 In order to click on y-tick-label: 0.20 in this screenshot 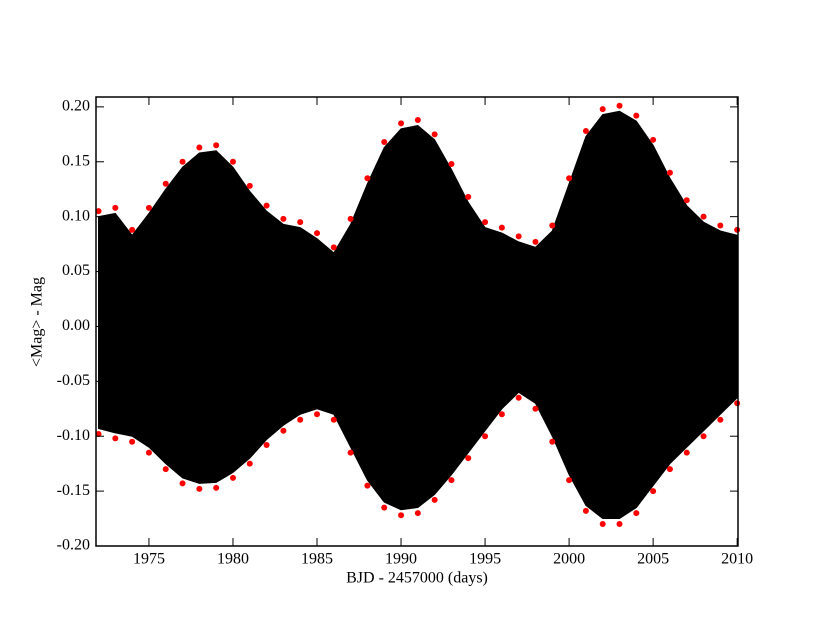, I will do `click(76, 106)`.